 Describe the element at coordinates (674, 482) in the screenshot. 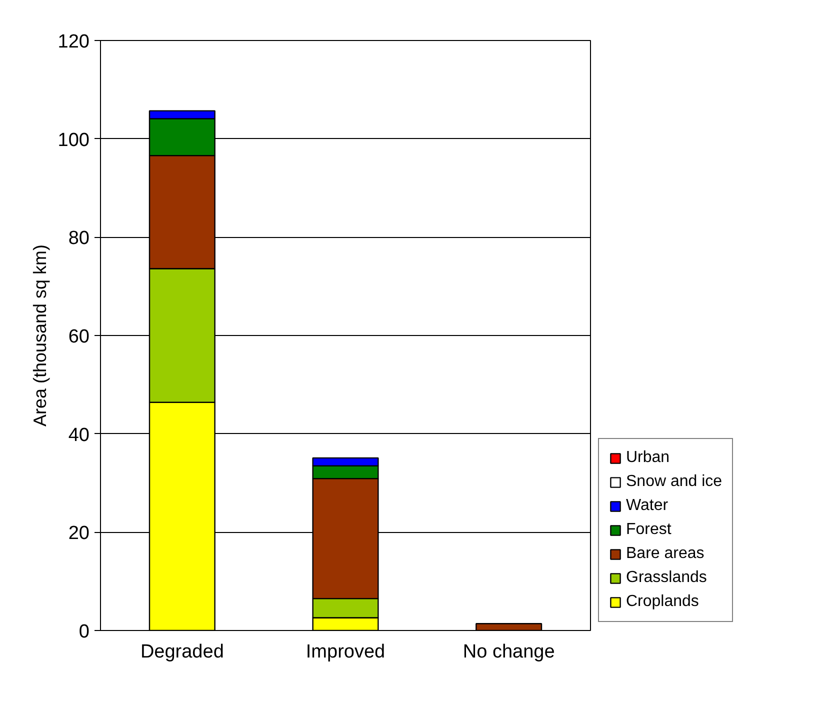

I see `legend-label: Snow and ice` at that location.